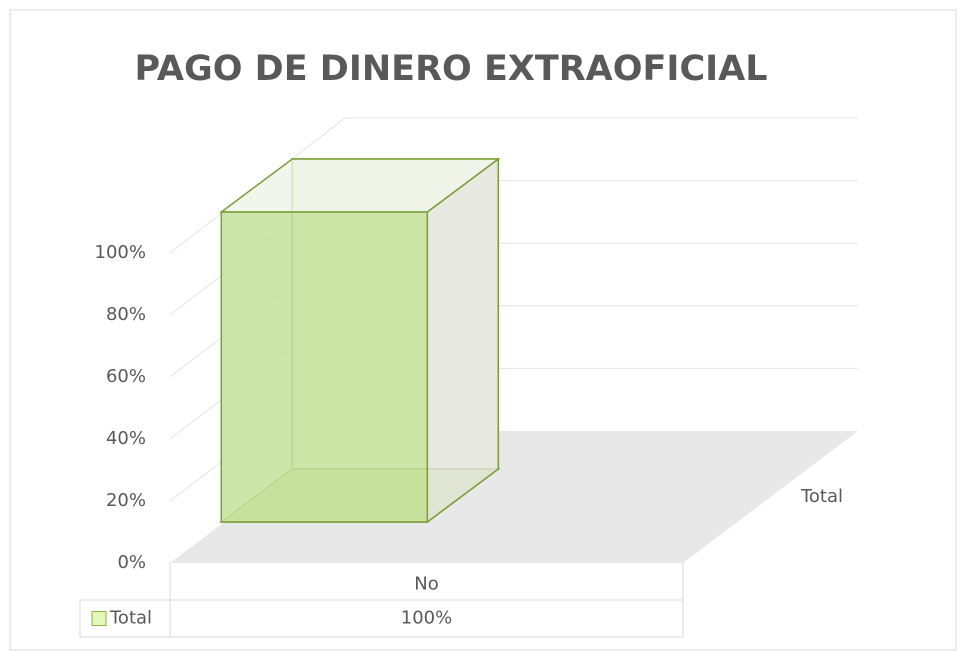  Describe the element at coordinates (130, 618) in the screenshot. I see `legend-label: Total` at that location.